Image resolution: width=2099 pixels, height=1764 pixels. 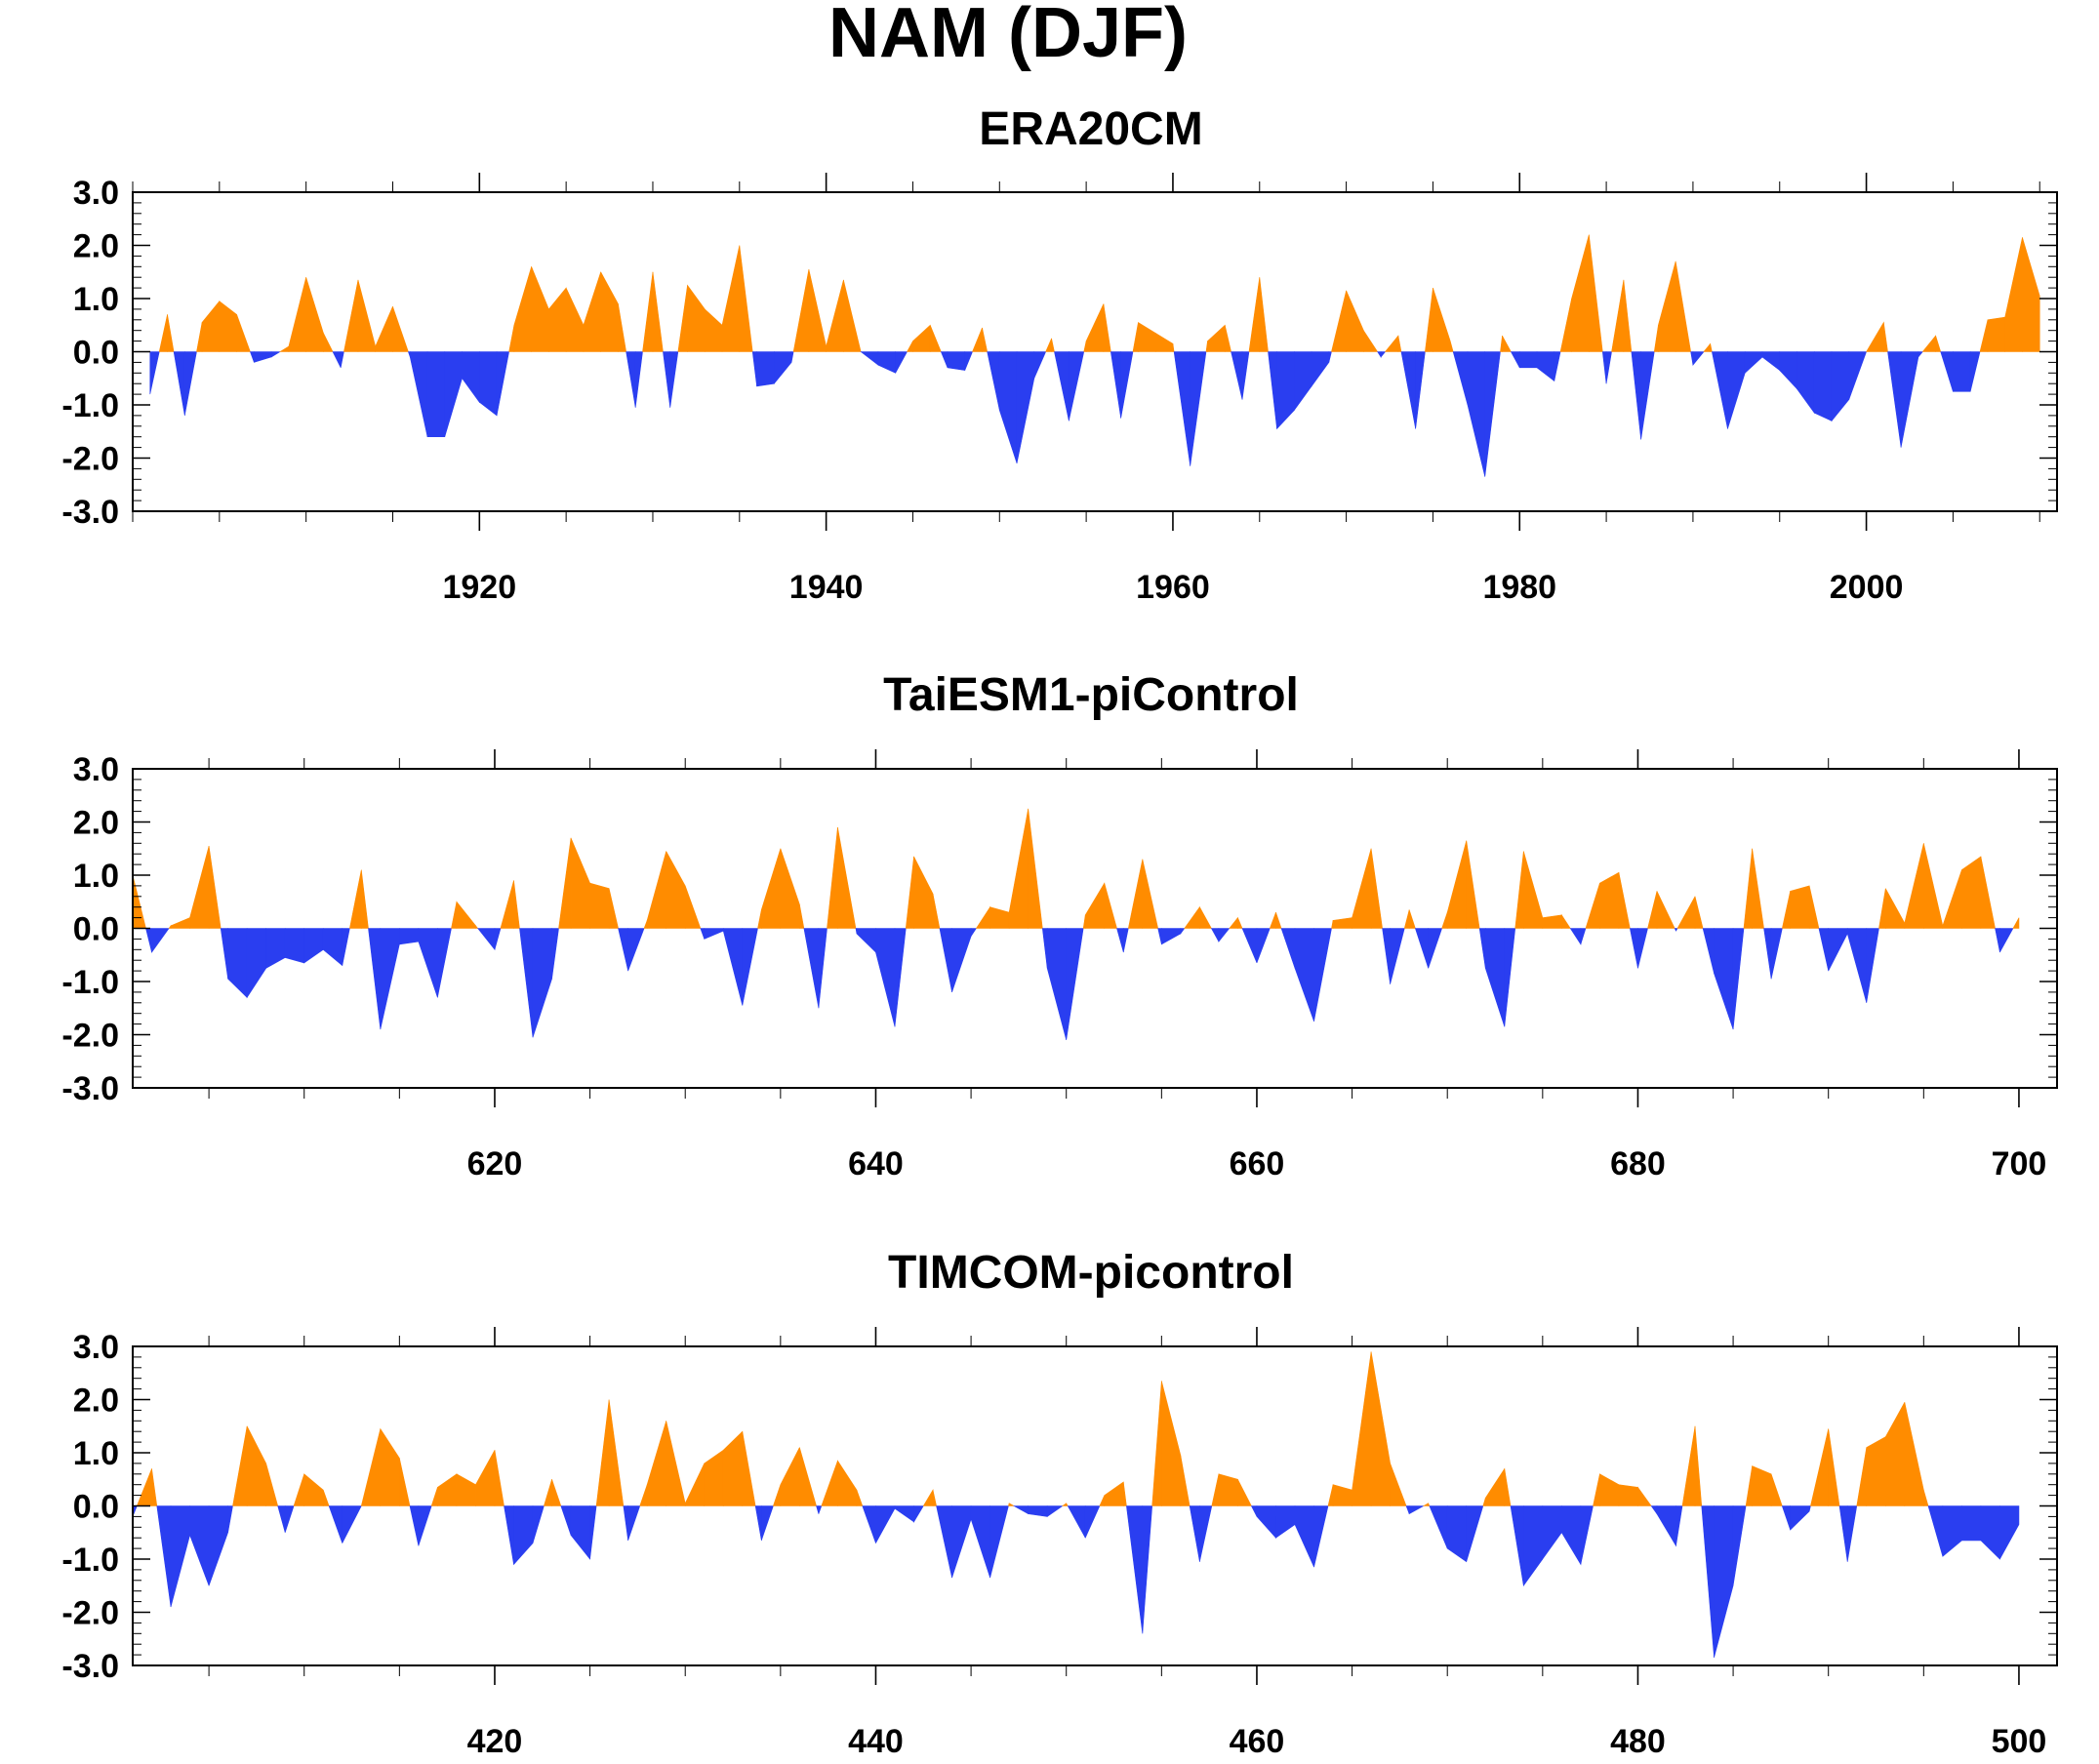 I want to click on figure-title: NAM (DJF), so click(x=1008, y=36).